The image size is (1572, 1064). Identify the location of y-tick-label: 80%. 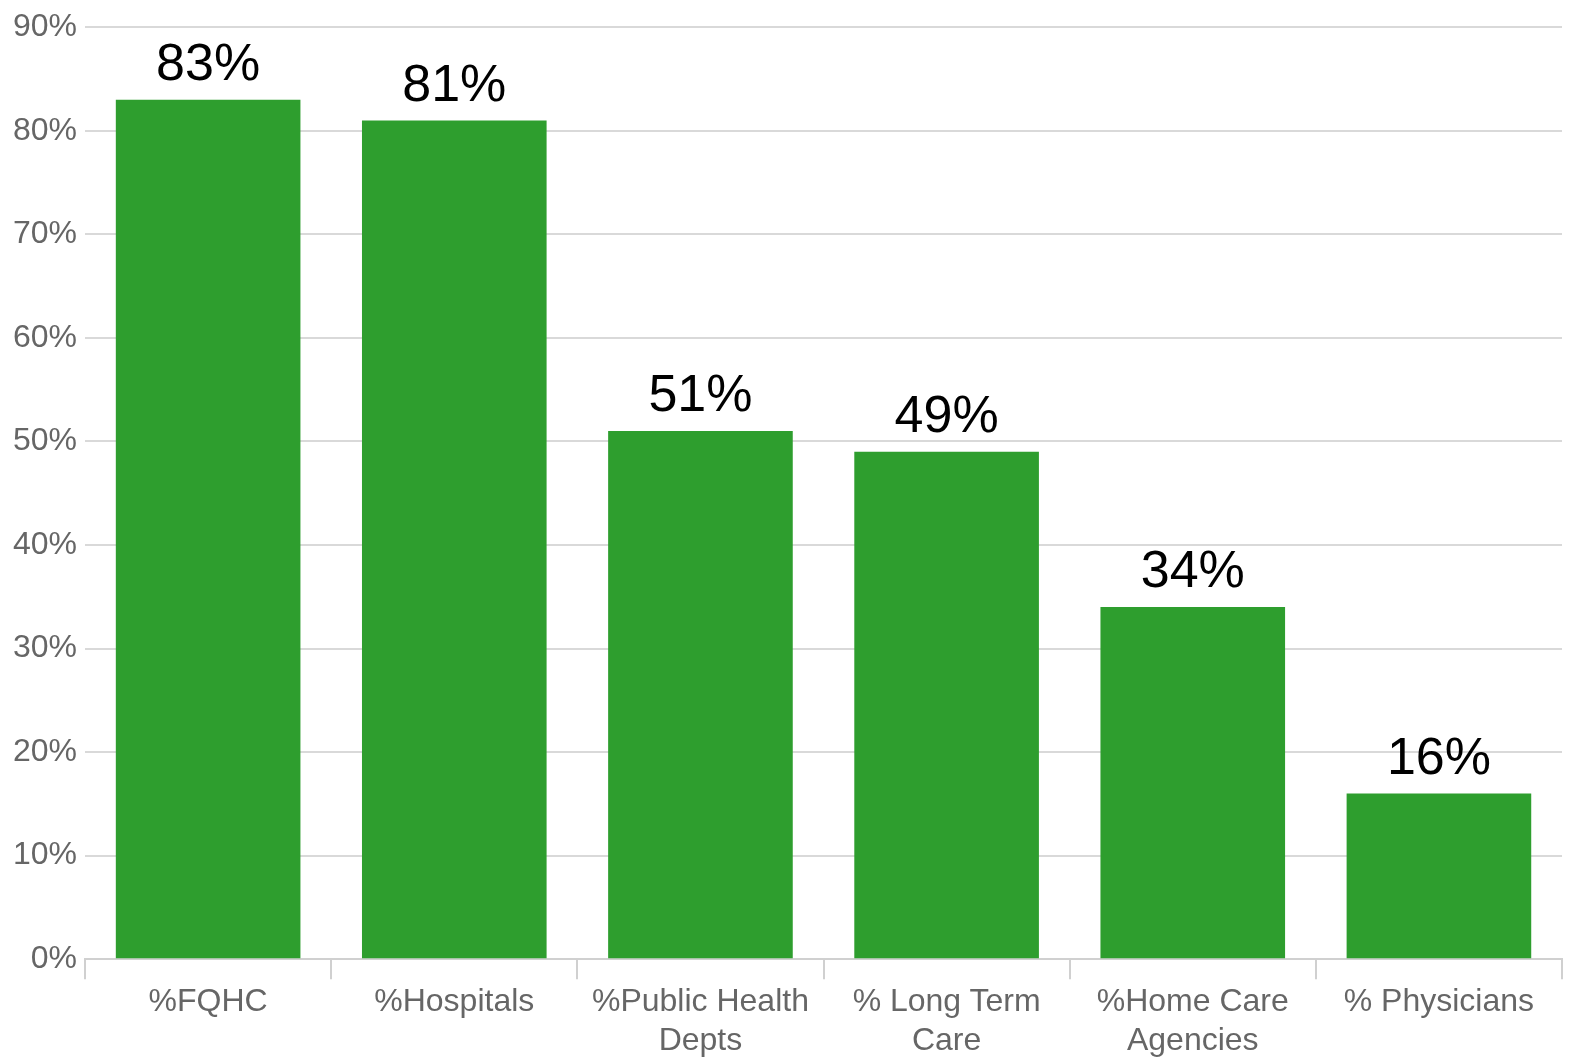
(45, 128).